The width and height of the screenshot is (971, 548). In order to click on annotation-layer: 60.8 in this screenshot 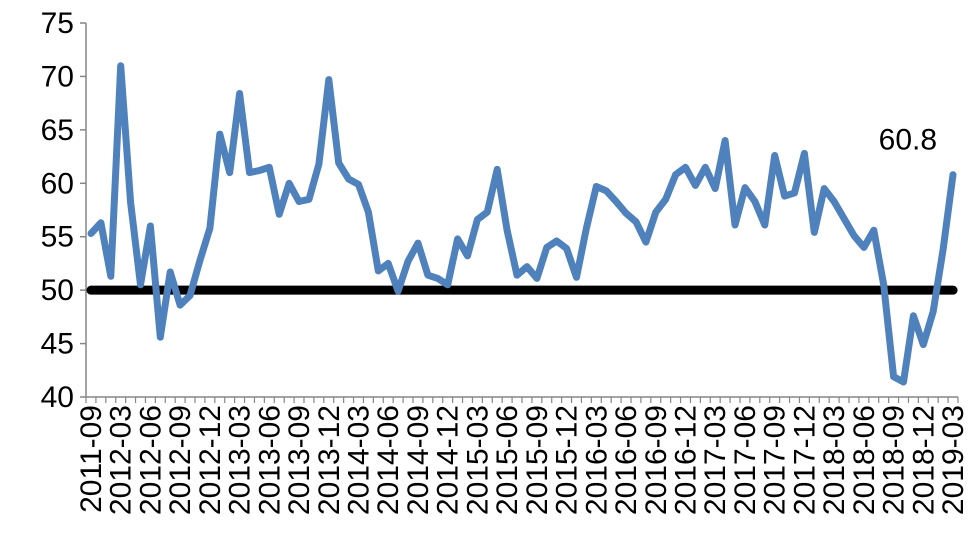, I will do `click(908, 140)`.